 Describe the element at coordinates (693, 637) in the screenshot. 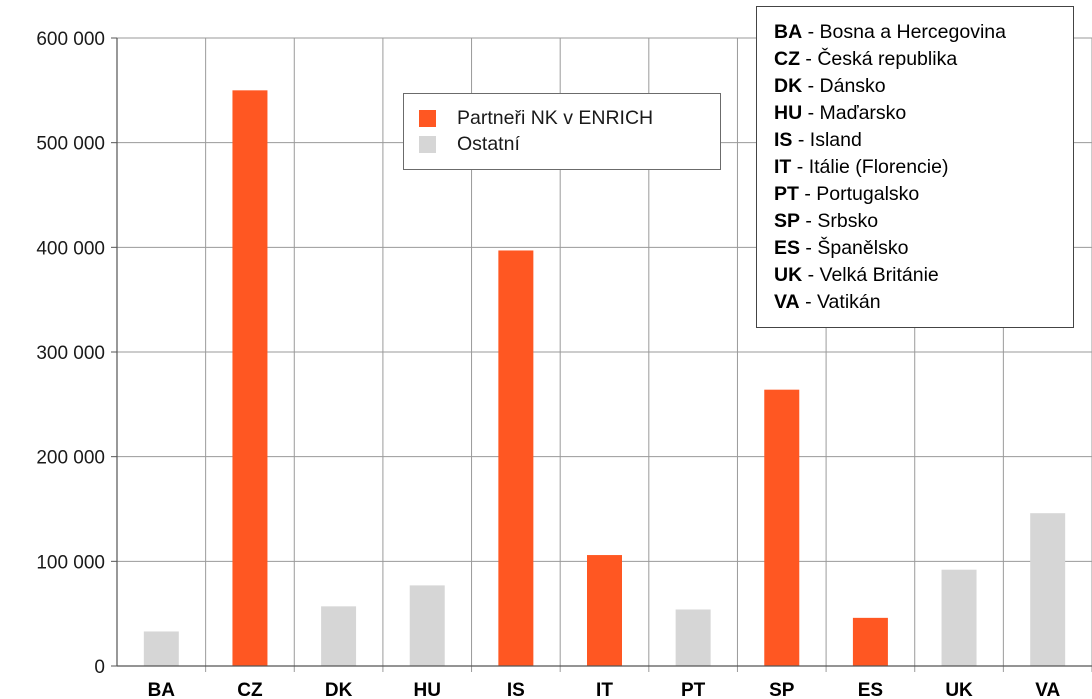

I see `bar-pt` at that location.